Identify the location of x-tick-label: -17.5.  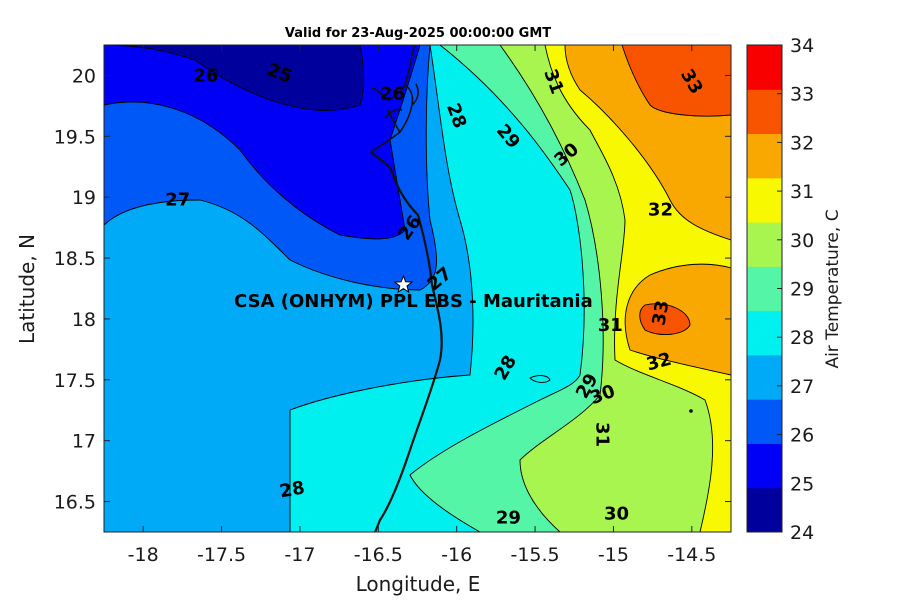
(221, 555).